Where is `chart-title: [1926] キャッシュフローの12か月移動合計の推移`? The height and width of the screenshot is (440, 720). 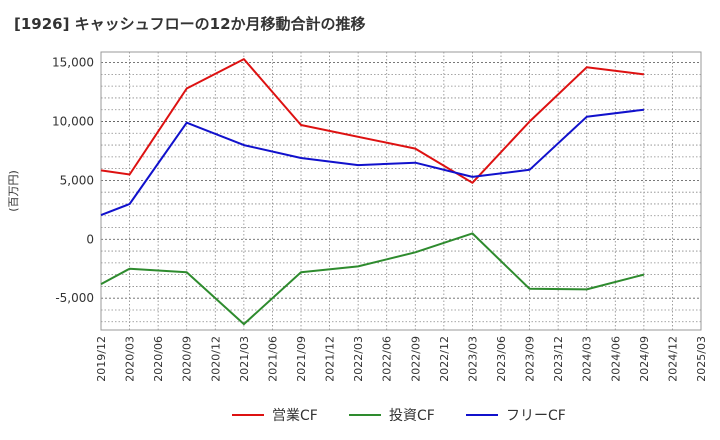
chart-title: [1926] キャッシュフローの12か月移動合計の推移 is located at coordinates (190, 24).